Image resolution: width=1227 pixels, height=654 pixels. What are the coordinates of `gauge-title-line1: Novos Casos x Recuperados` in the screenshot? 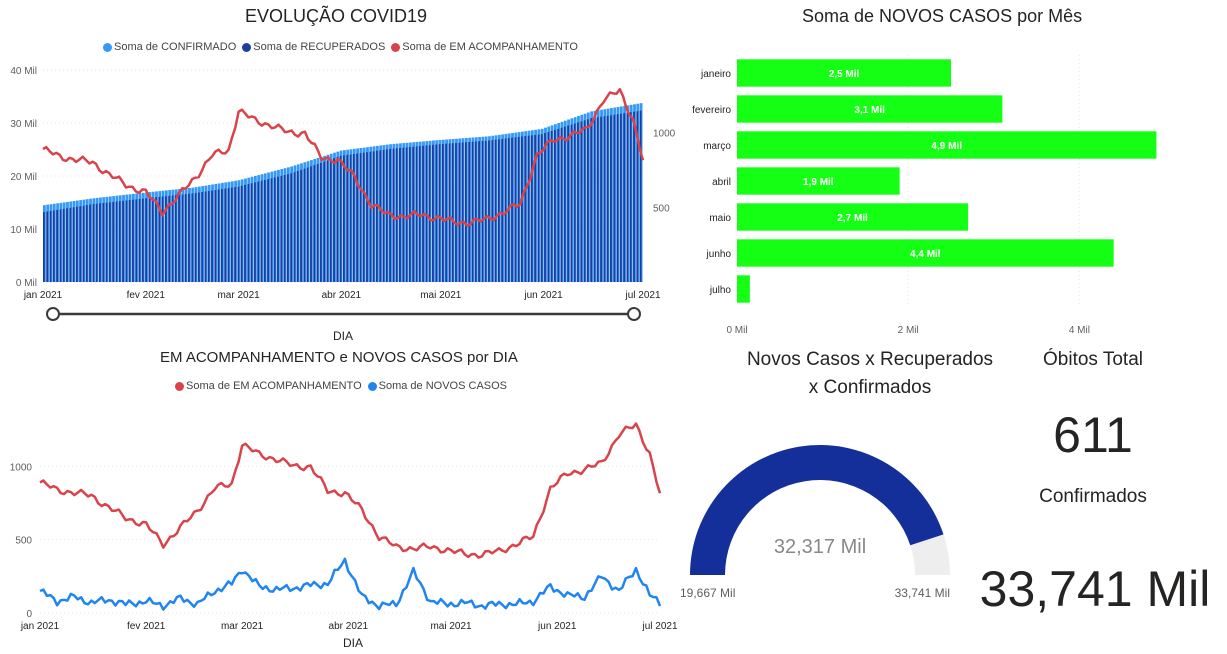 It's located at (870, 359).